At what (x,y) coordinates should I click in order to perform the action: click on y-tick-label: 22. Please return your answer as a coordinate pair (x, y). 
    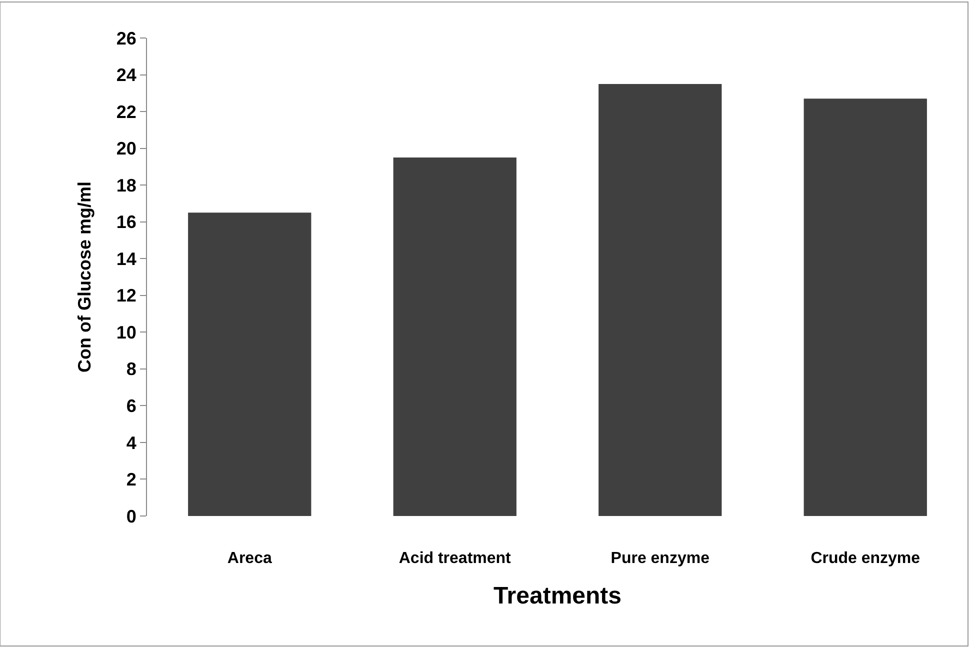
    Looking at the image, I should click on (126, 112).